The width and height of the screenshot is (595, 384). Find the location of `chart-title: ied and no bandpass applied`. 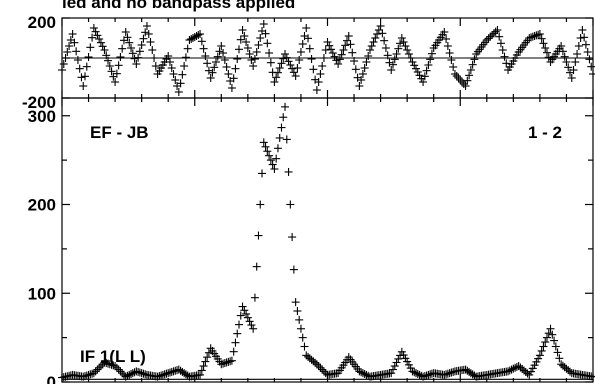

chart-title: ied and no bandpass applied is located at coordinates (178, 6).